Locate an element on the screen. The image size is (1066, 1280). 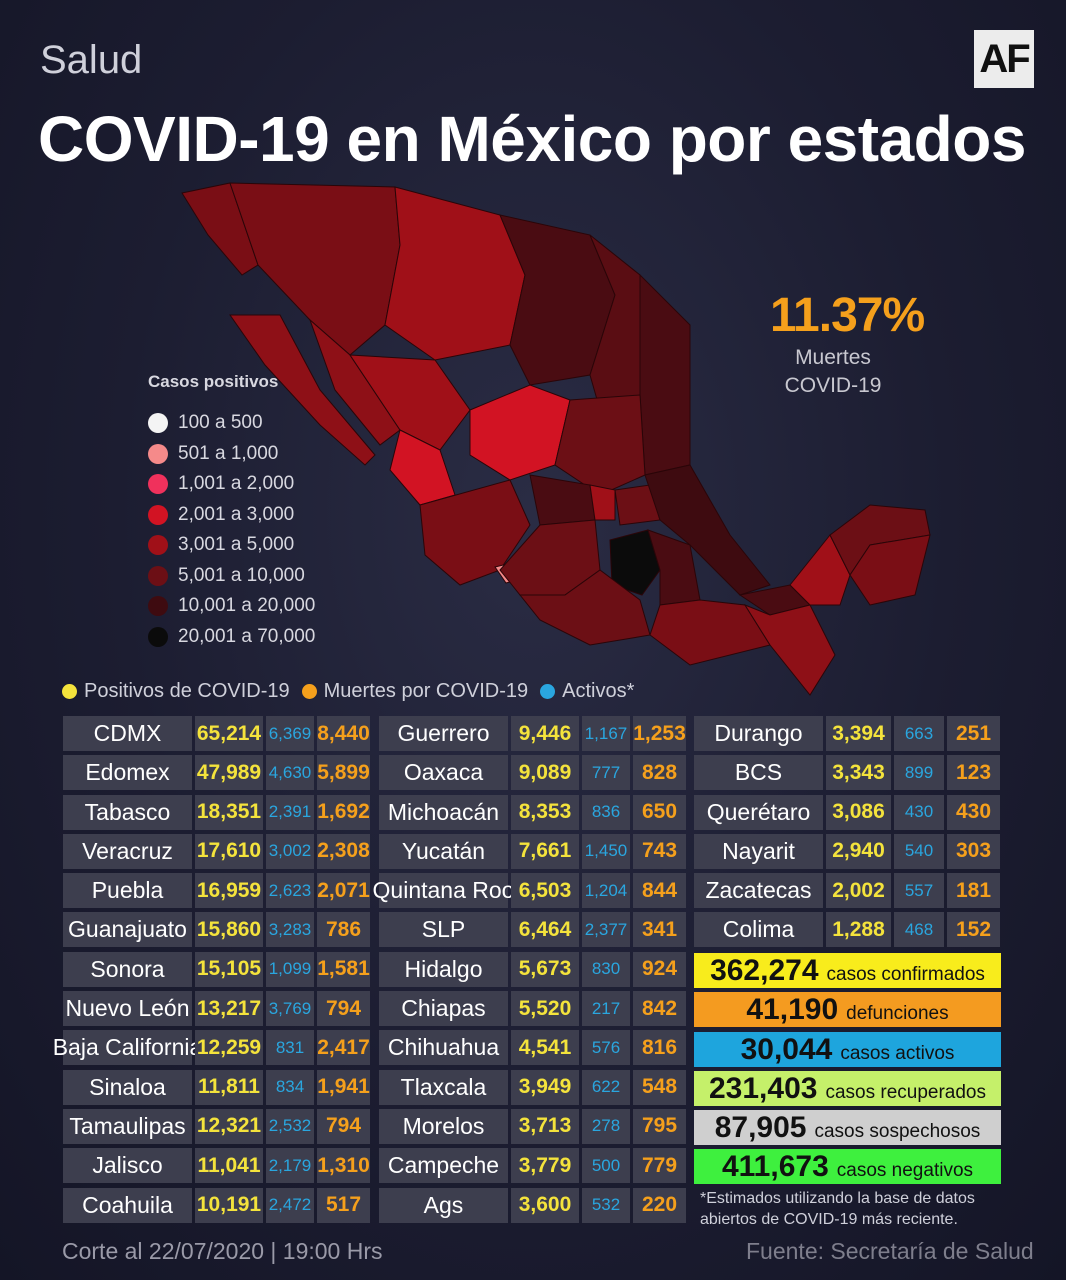
footnote-line1: *Estimados utilizando la base de datos is located at coordinates (837, 1198).